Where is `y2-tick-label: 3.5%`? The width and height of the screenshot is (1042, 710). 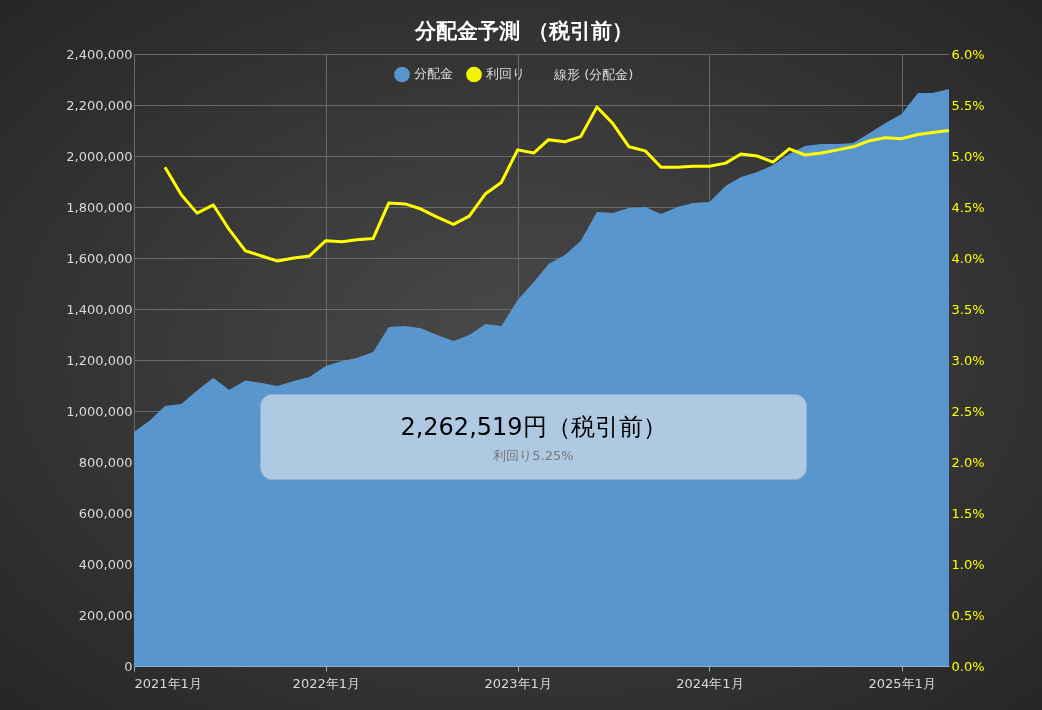
y2-tick-label: 3.5% is located at coordinates (968, 309).